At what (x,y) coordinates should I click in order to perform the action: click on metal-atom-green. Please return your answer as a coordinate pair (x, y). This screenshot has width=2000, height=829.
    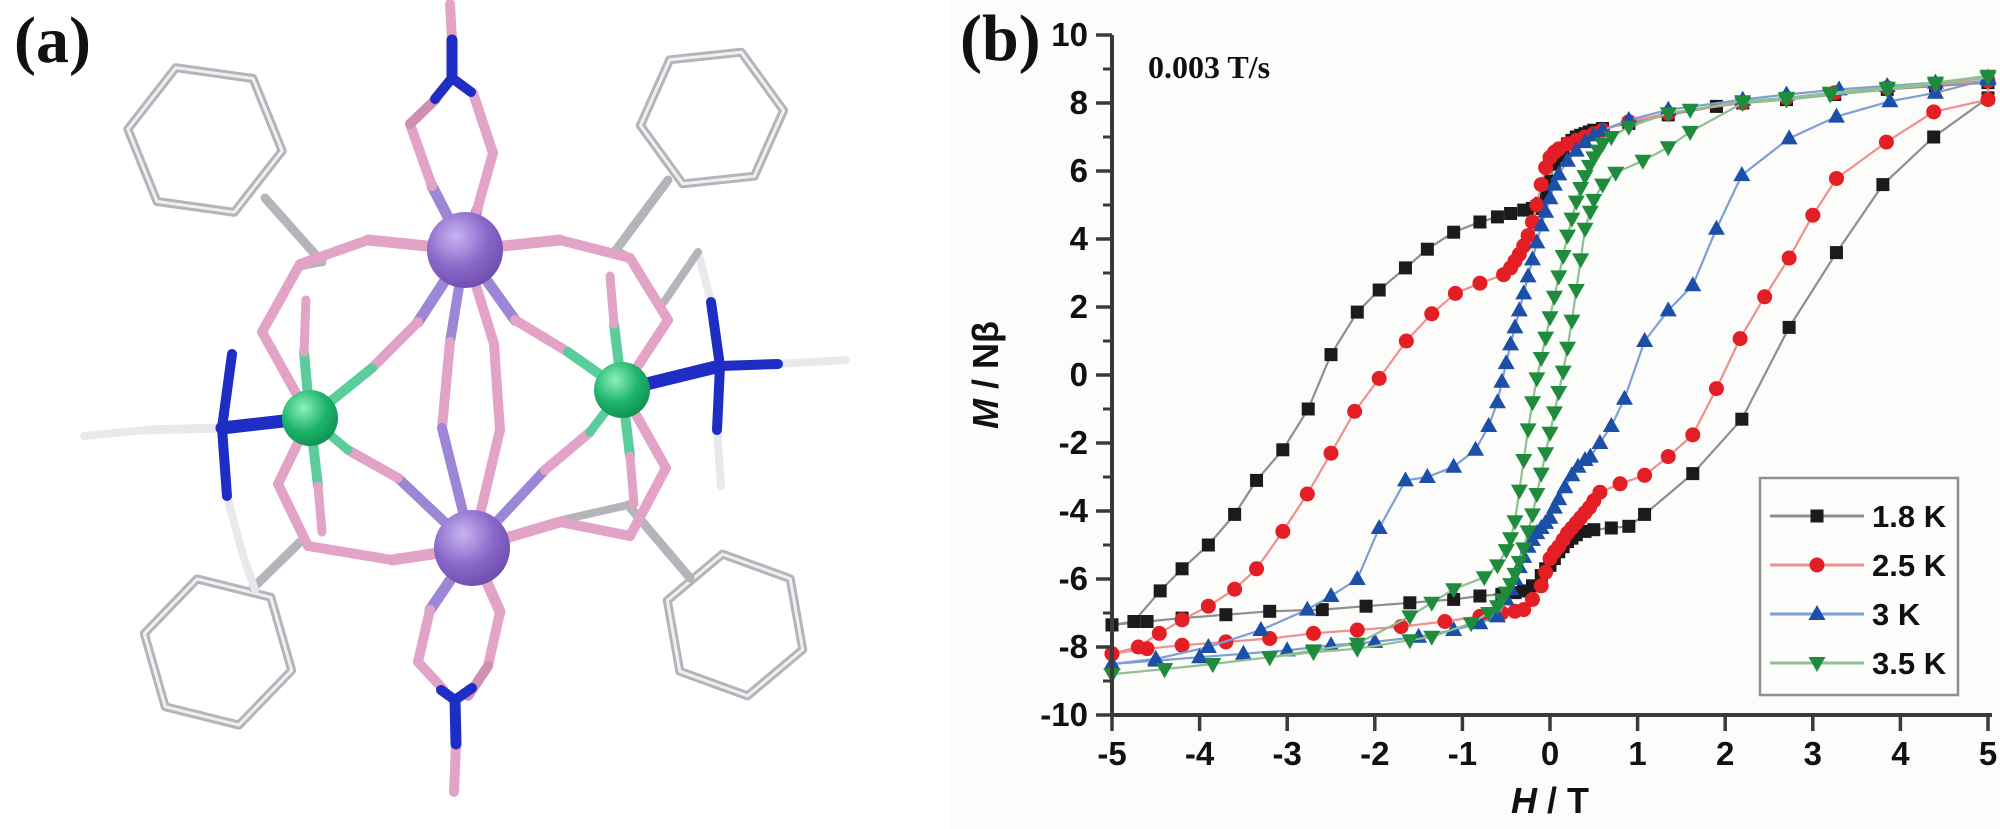
    Looking at the image, I should click on (310, 418).